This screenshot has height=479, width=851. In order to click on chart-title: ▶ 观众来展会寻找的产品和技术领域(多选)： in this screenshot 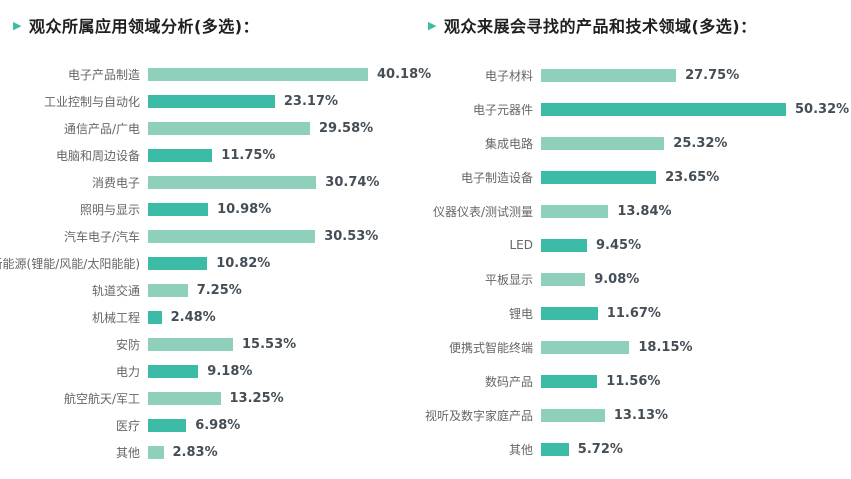, I will do `click(638, 25)`.